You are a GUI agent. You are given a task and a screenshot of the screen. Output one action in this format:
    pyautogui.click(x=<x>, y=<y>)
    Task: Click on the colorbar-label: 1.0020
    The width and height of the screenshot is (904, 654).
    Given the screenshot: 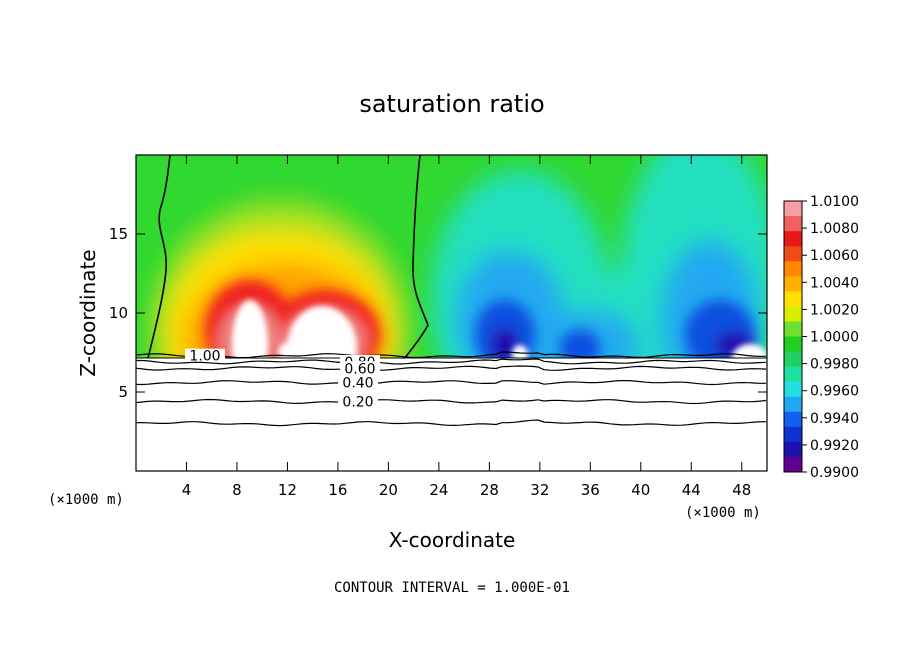 What is the action you would take?
    pyautogui.click(x=834, y=310)
    